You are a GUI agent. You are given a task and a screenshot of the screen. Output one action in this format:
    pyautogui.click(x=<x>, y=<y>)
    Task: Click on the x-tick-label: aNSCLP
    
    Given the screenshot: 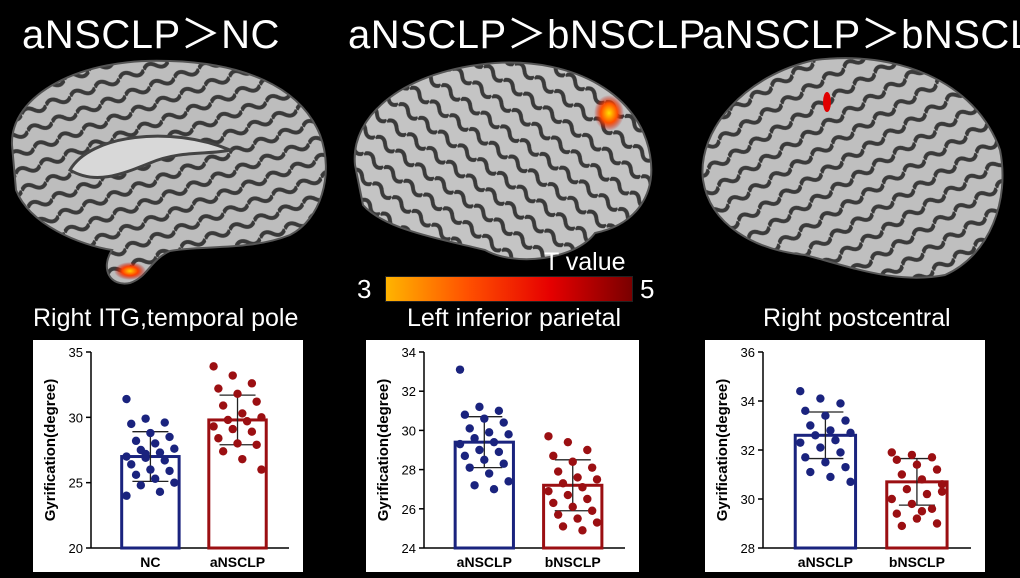 What is the action you would take?
    pyautogui.click(x=237, y=562)
    